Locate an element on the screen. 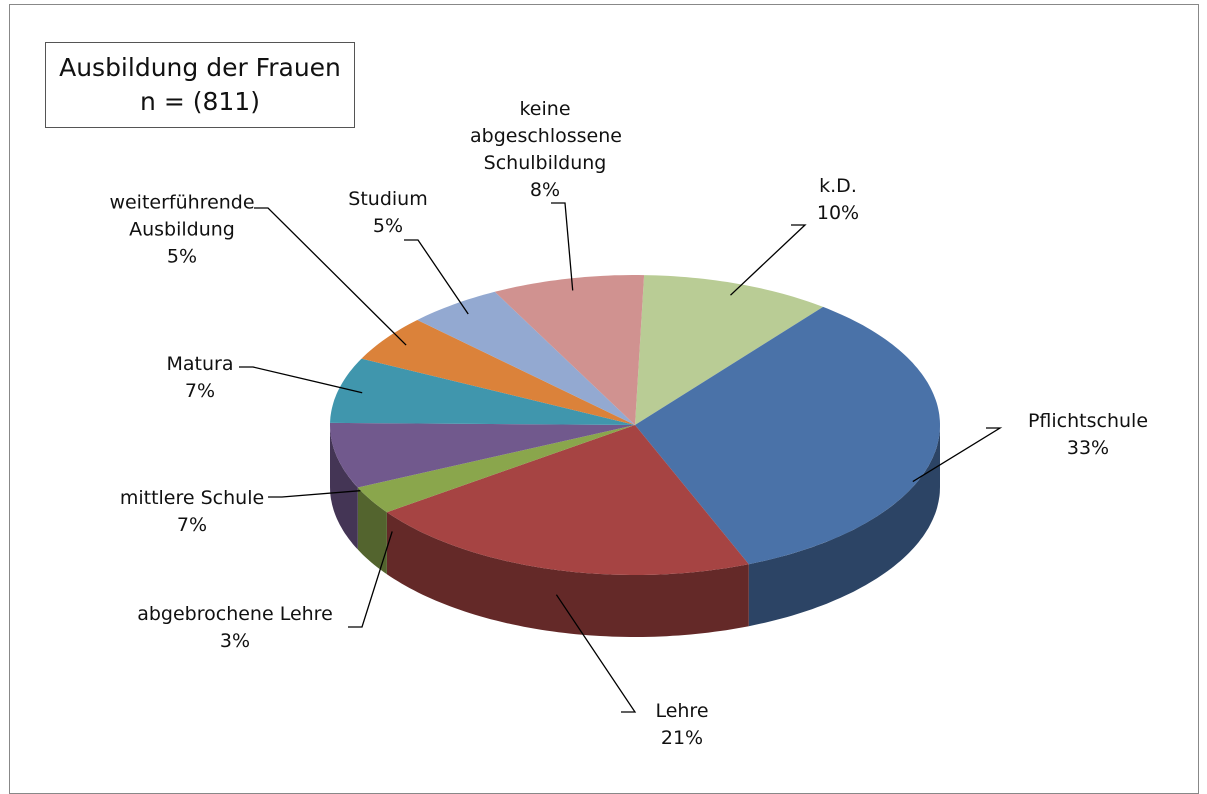 The image size is (1207, 794). data-label: Lehre 21% is located at coordinates (682, 725).